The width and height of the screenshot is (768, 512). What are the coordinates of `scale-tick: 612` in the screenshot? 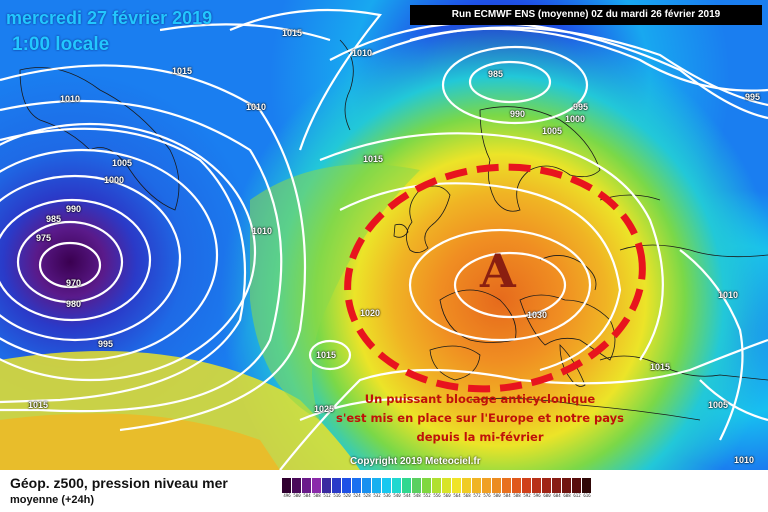 It's located at (577, 495).